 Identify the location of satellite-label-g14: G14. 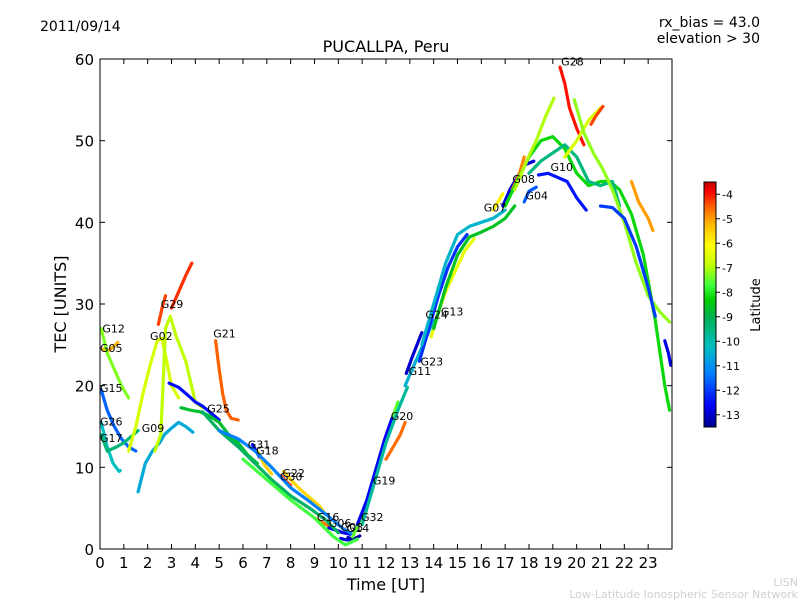
(358, 528).